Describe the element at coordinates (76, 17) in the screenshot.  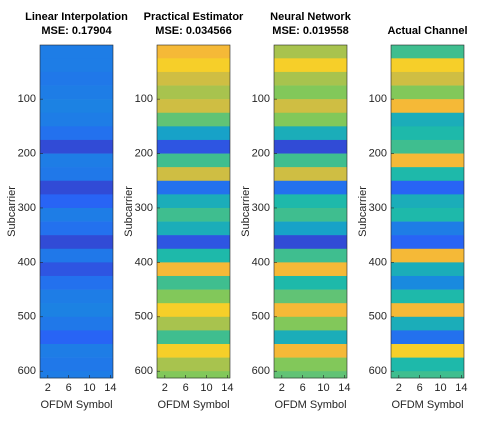
I see `chart-title: Linear Interpolation` at that location.